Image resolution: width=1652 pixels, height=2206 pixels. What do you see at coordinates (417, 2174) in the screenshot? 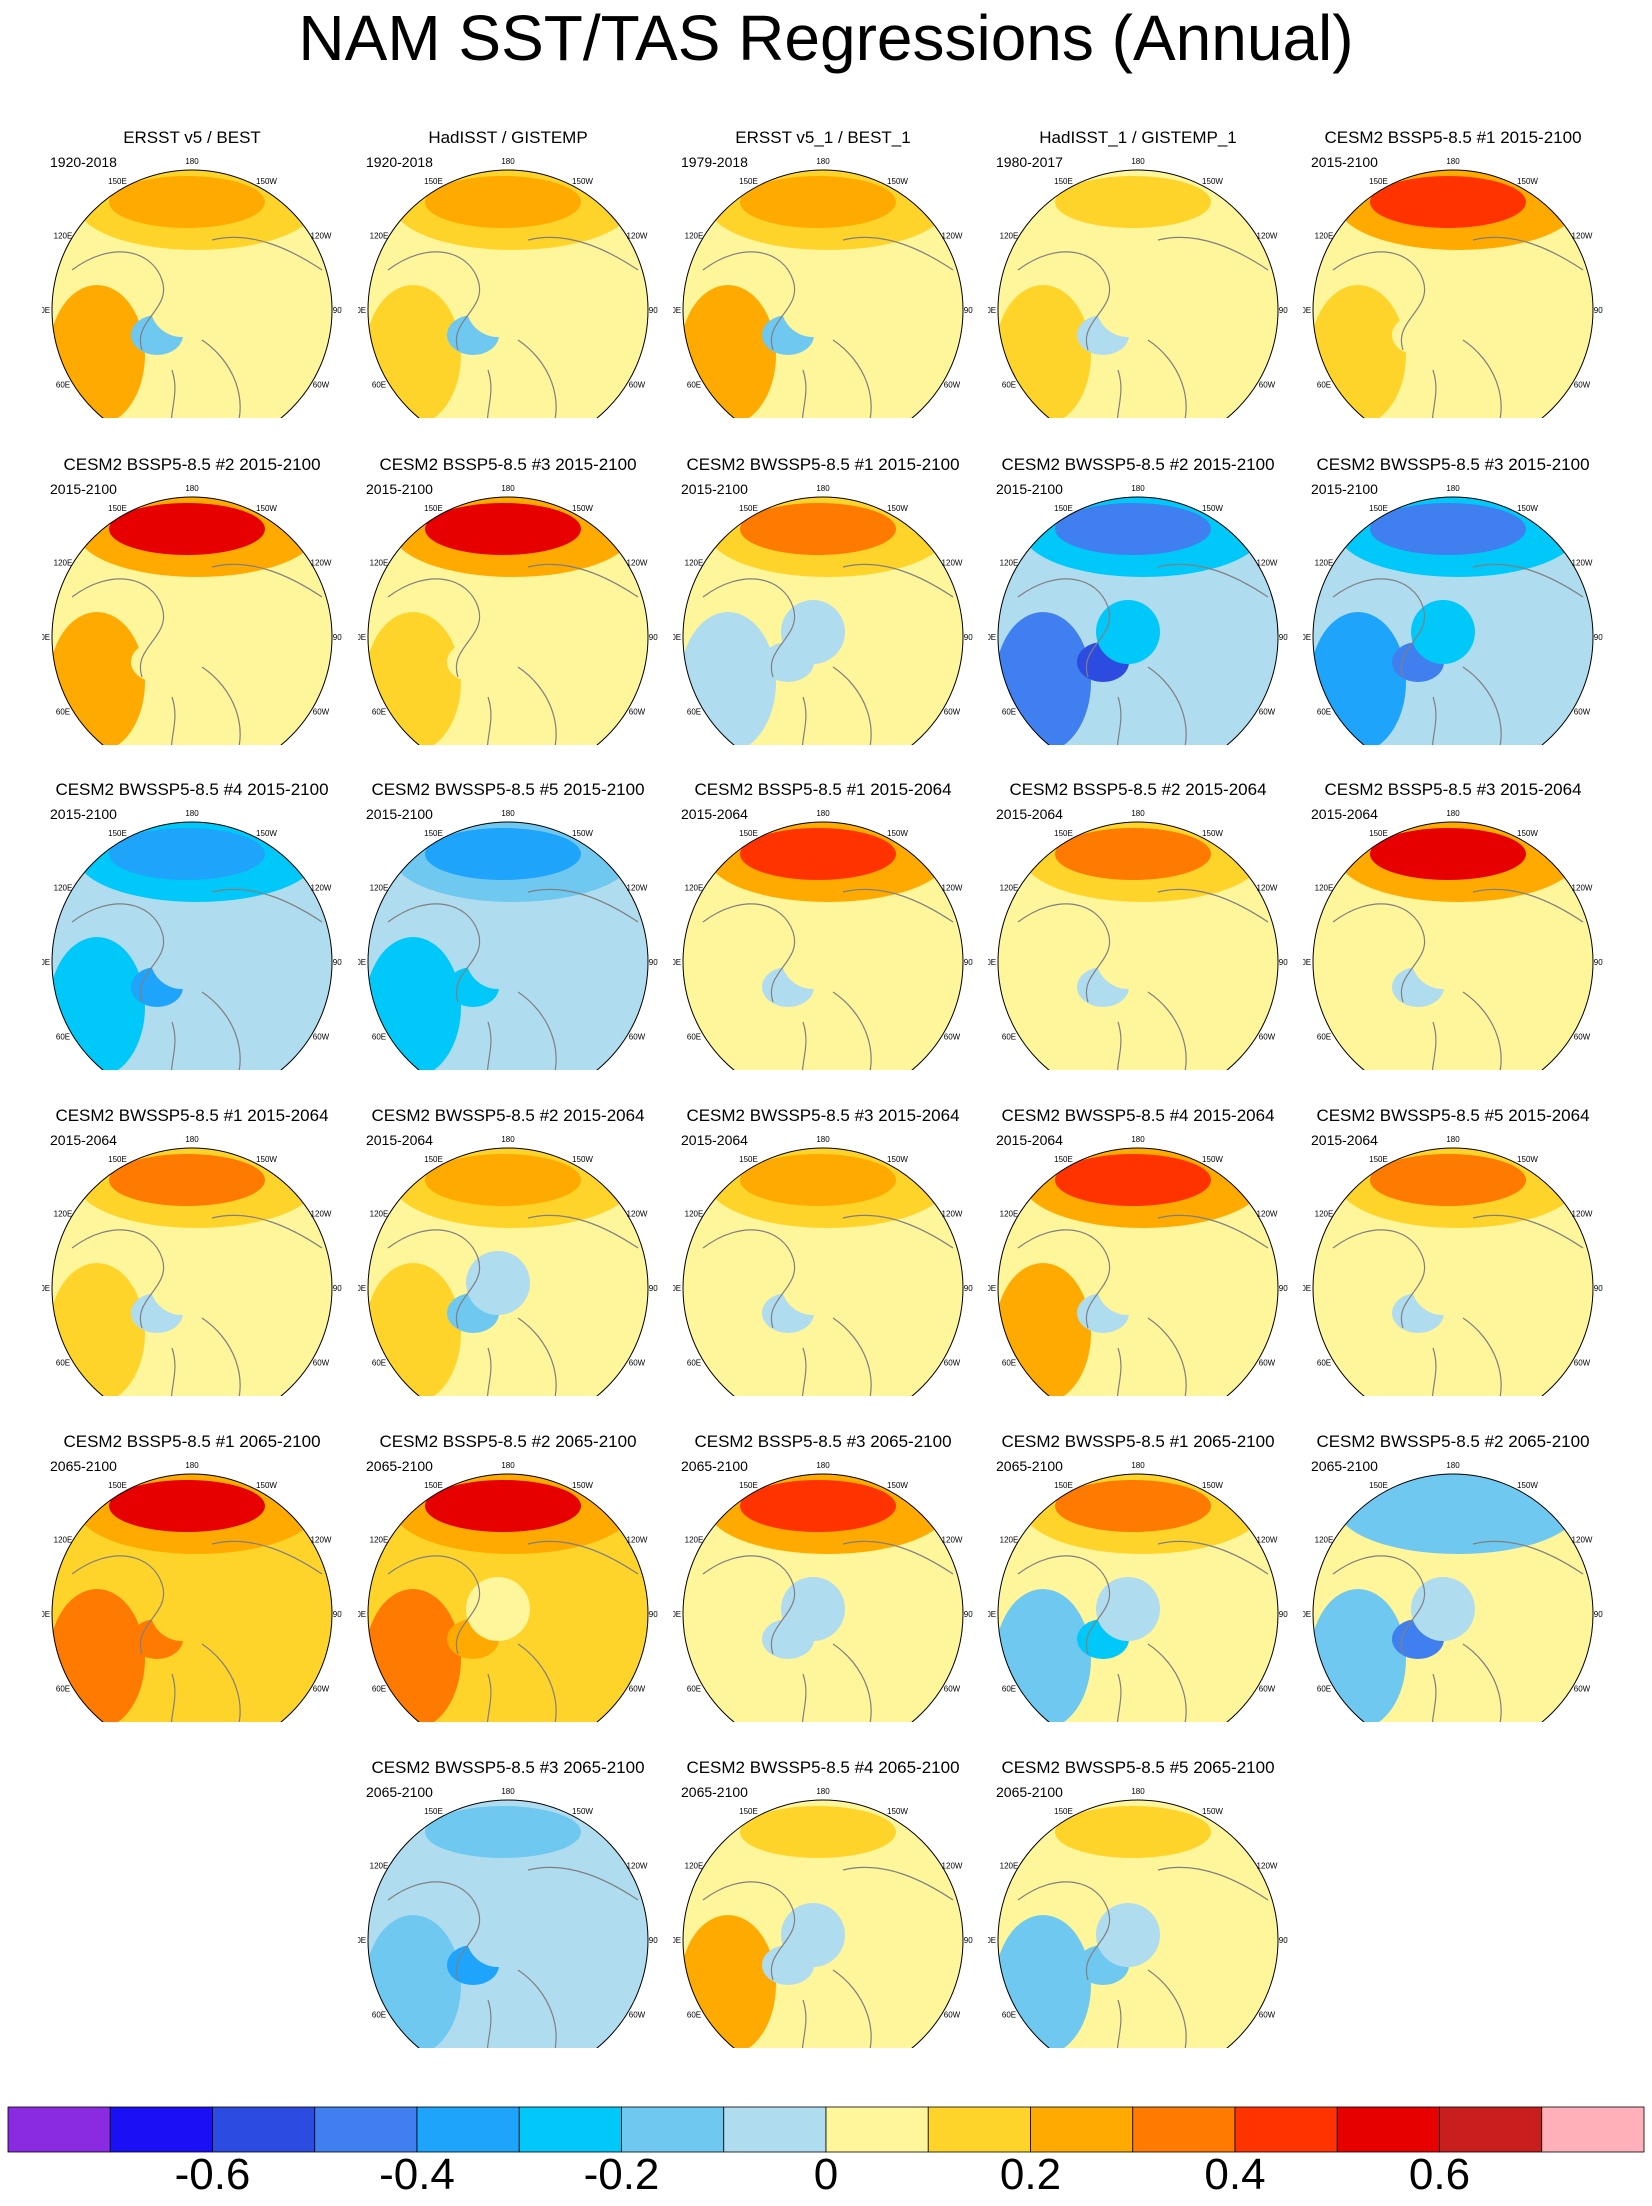
I see `colorbar-tick-label: -0.4` at bounding box center [417, 2174].